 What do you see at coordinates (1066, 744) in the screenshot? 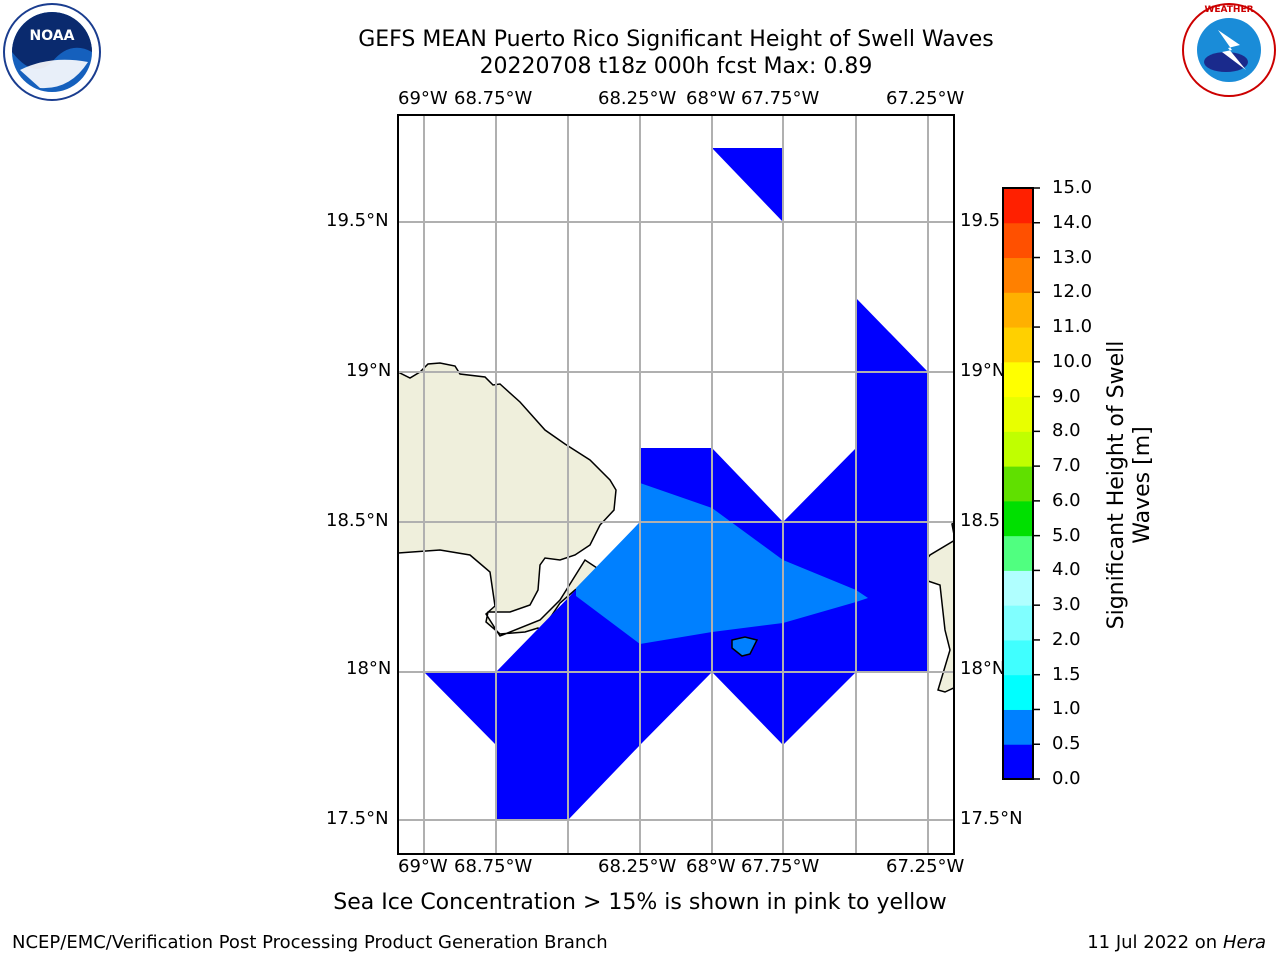
I see `colorbar-tick-label: 0.5` at bounding box center [1066, 744].